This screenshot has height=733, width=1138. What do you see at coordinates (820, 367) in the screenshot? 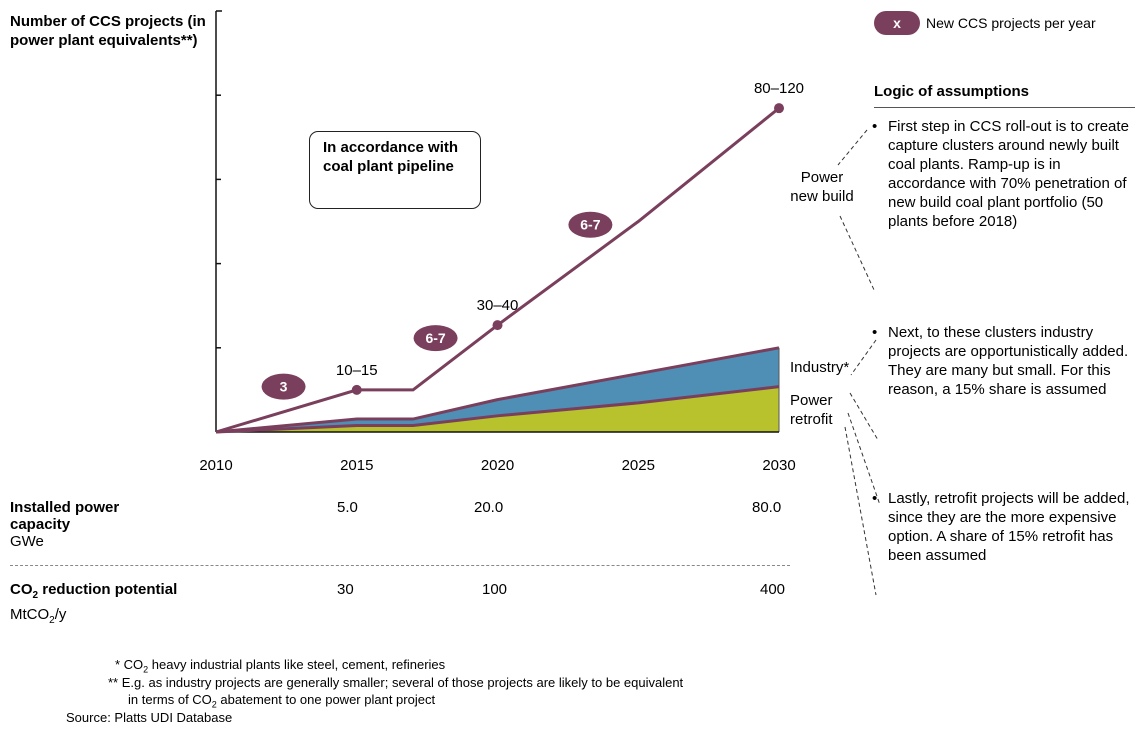
I see `series-label-industry: Industry*` at bounding box center [820, 367].